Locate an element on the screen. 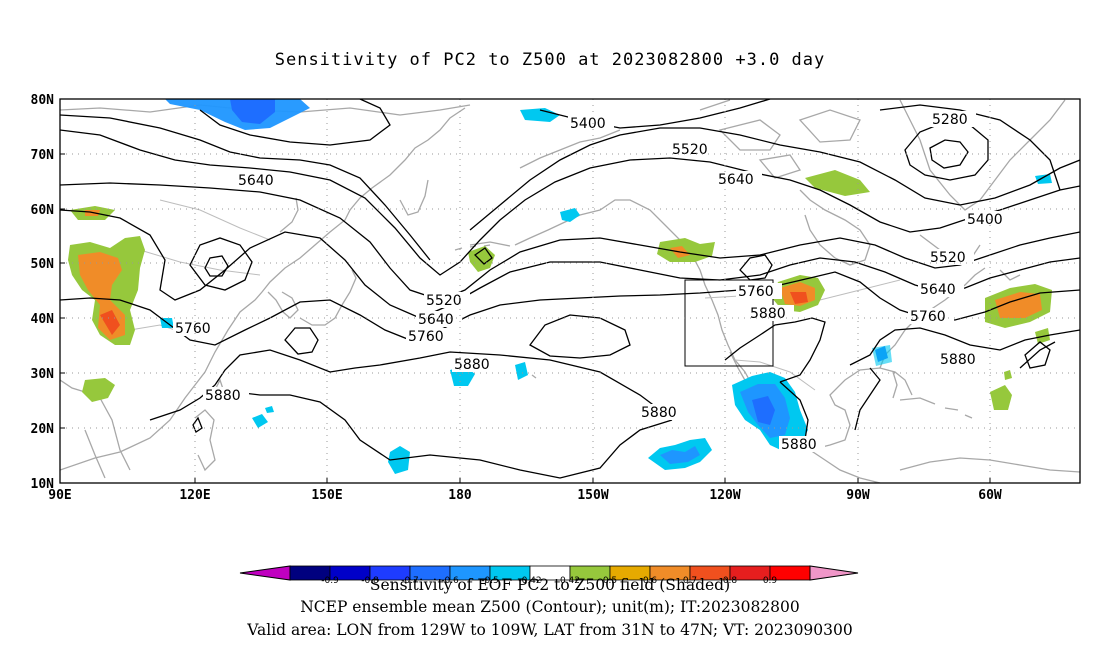  lat-label-70n: 70N is located at coordinates (43, 155).